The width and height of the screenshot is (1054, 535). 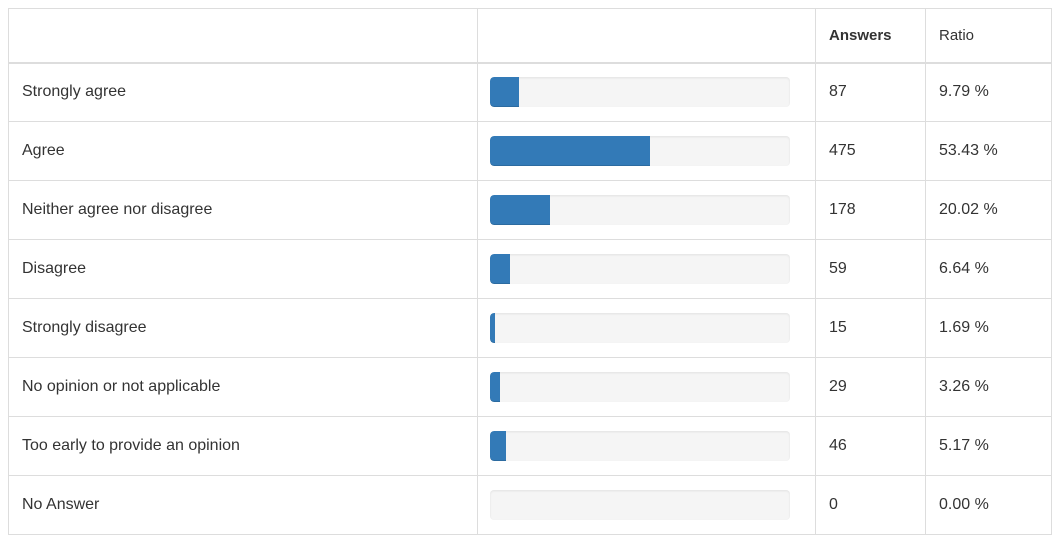 I want to click on row-ratio: 9.79 %, so click(x=988, y=92).